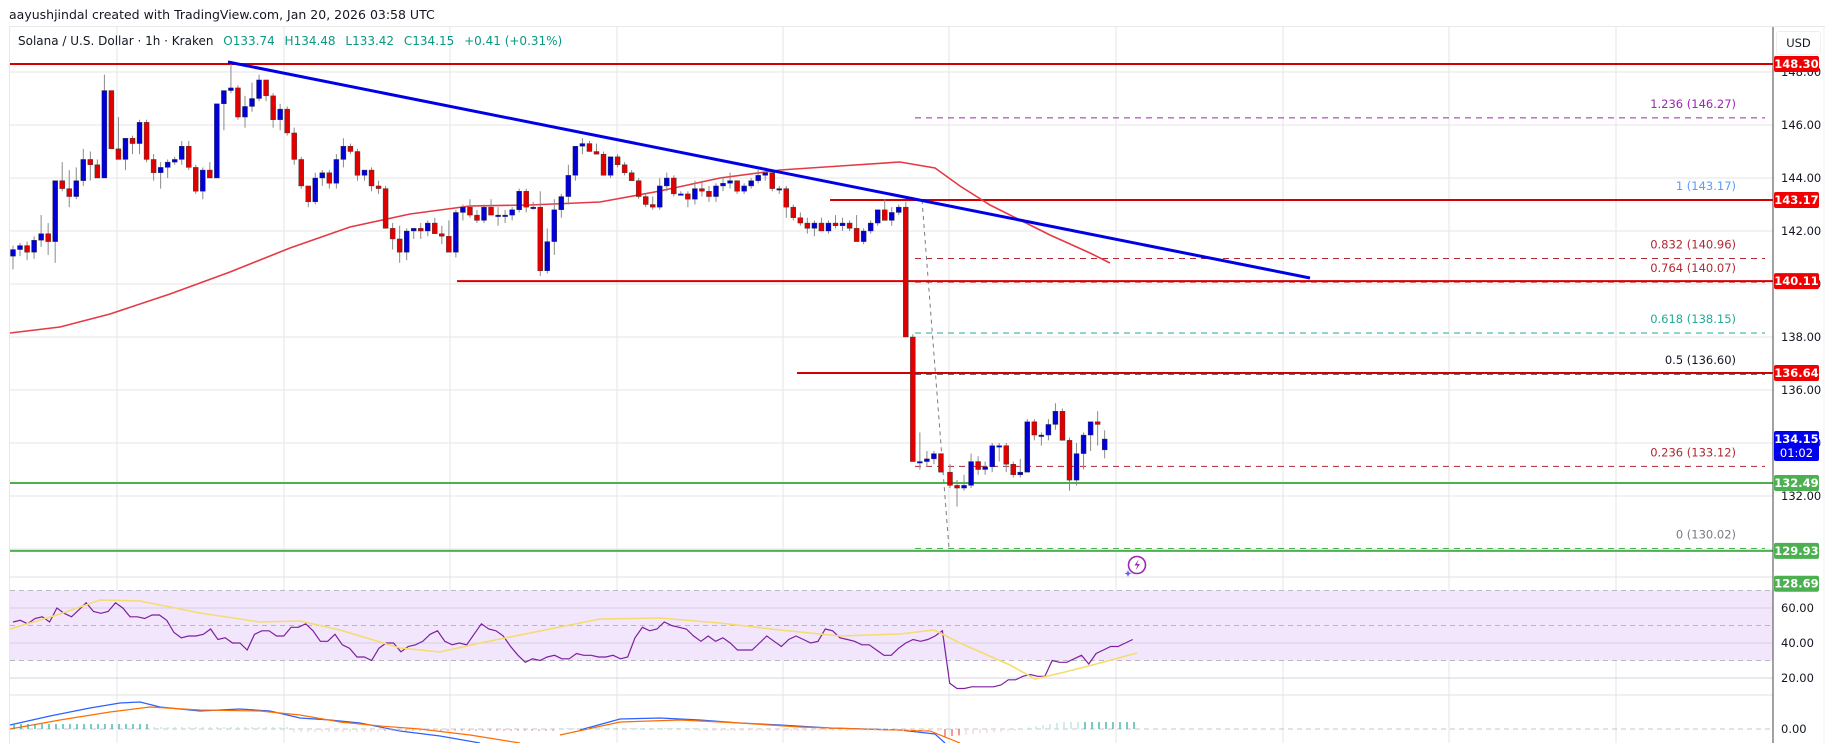  What do you see at coordinates (1796, 64) in the screenshot?
I see `price-tag: 148.30` at bounding box center [1796, 64].